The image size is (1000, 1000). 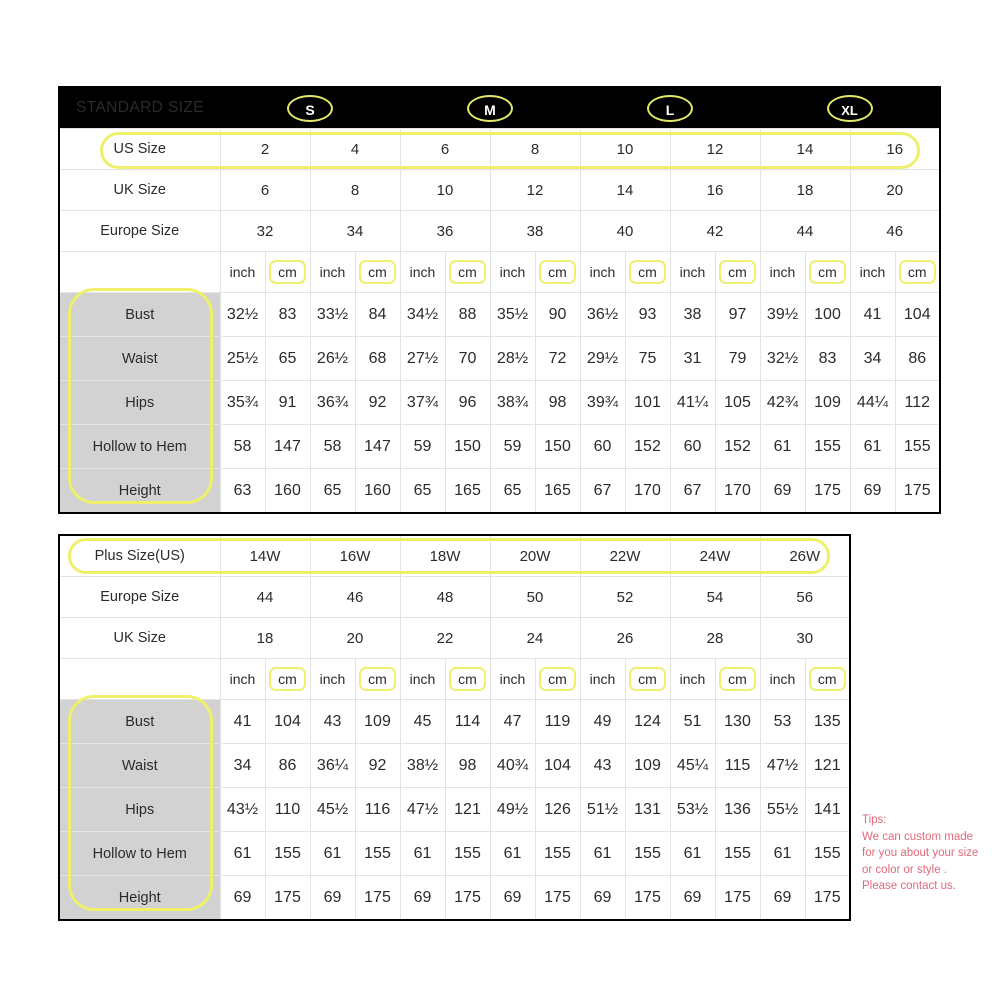 I want to click on row-label-bust-plus: Bust, so click(x=139, y=721).